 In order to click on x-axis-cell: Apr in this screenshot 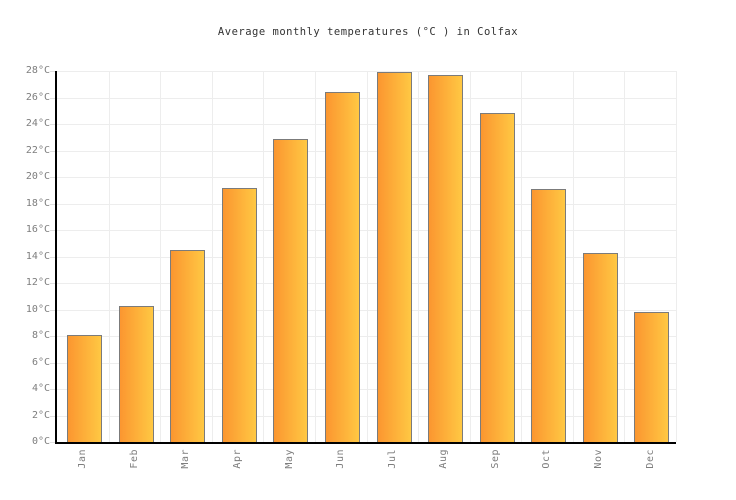, I will do `click(238, 467)`.